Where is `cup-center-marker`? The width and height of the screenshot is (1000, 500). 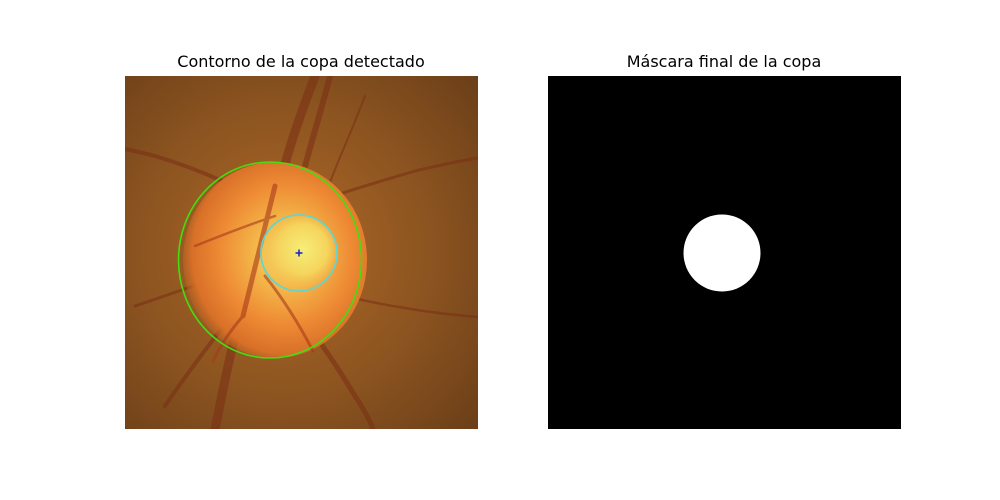 cup-center-marker is located at coordinates (299, 253).